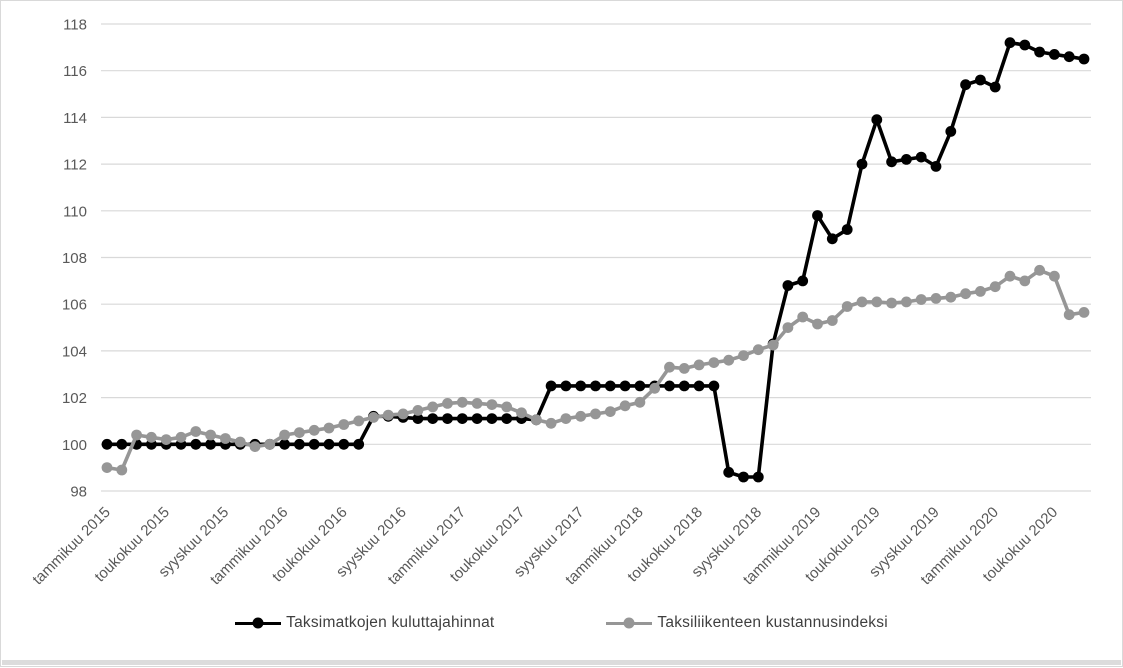  I want to click on y-tick-label: 108, so click(74, 258).